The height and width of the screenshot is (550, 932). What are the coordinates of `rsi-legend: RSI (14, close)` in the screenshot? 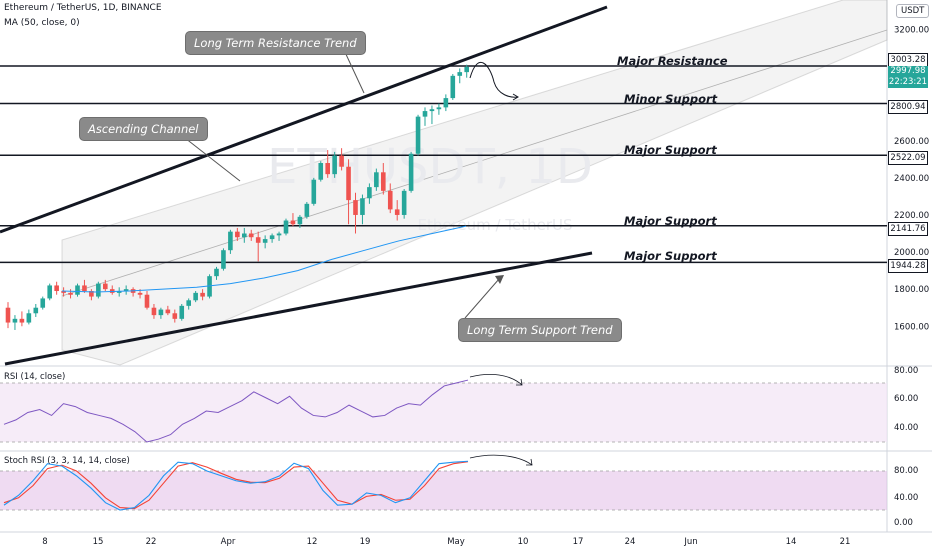 It's located at (35, 377).